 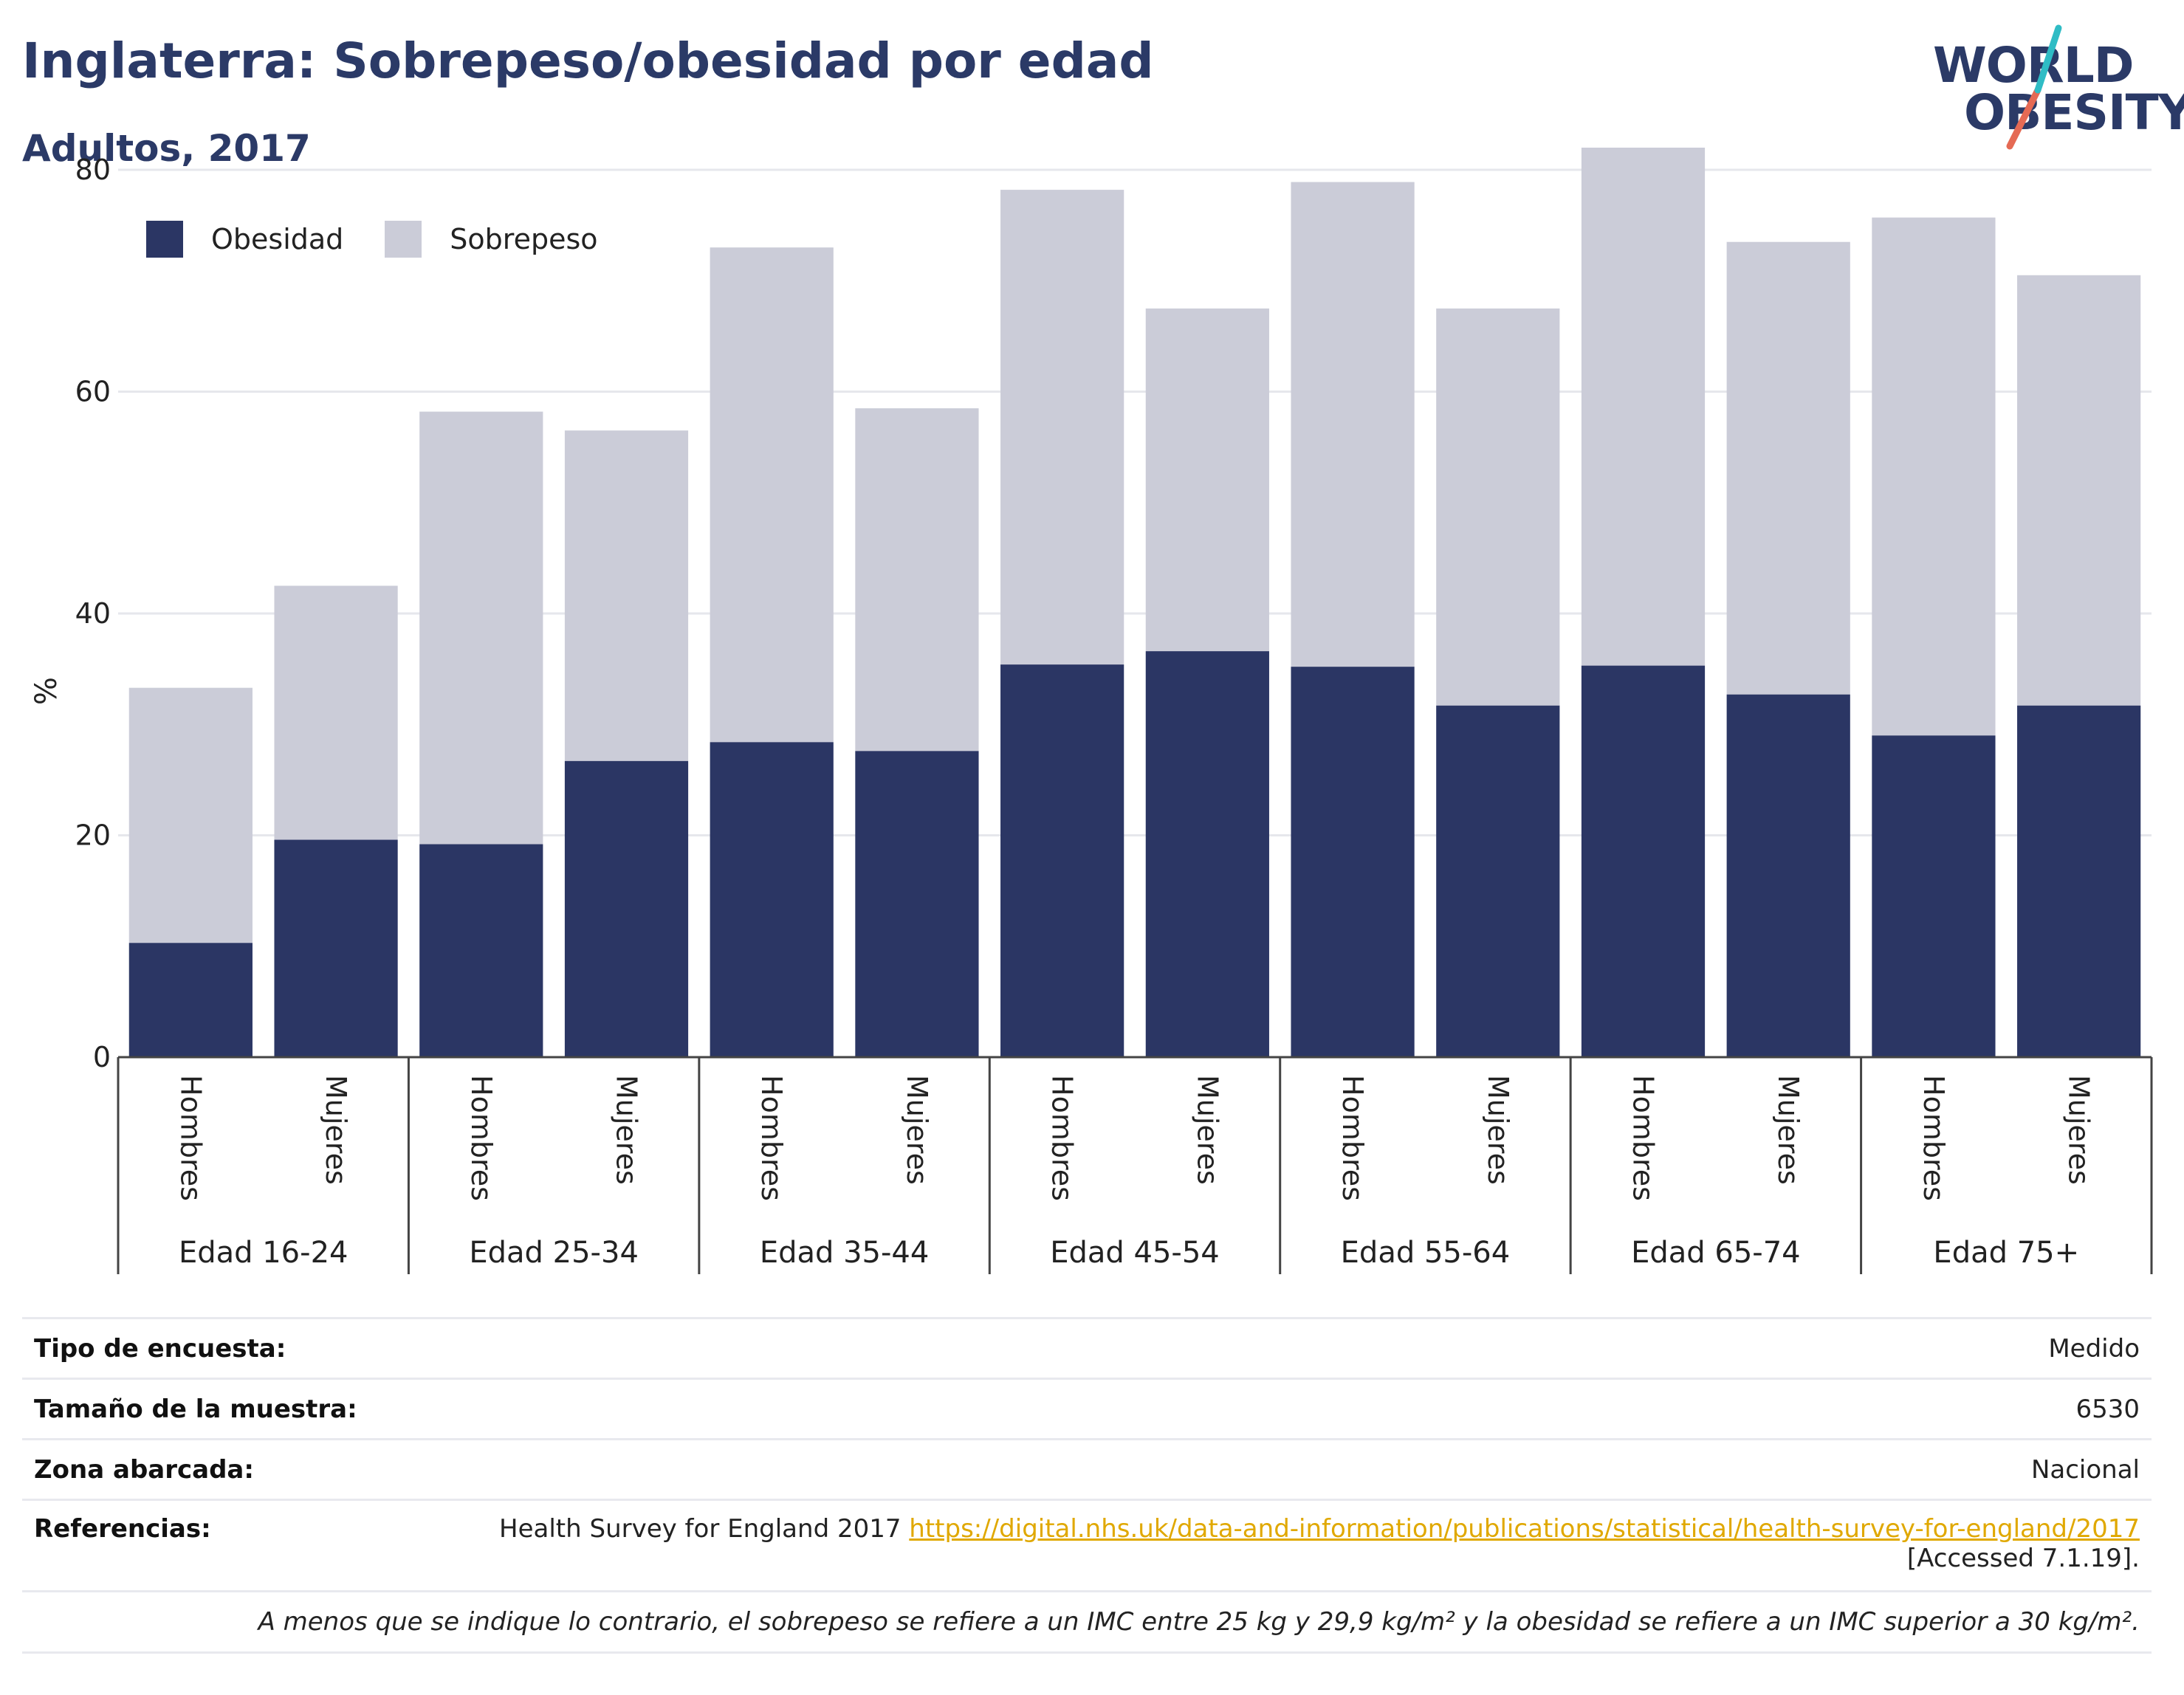 I want to click on y-tick-label: 40, so click(x=93, y=613).